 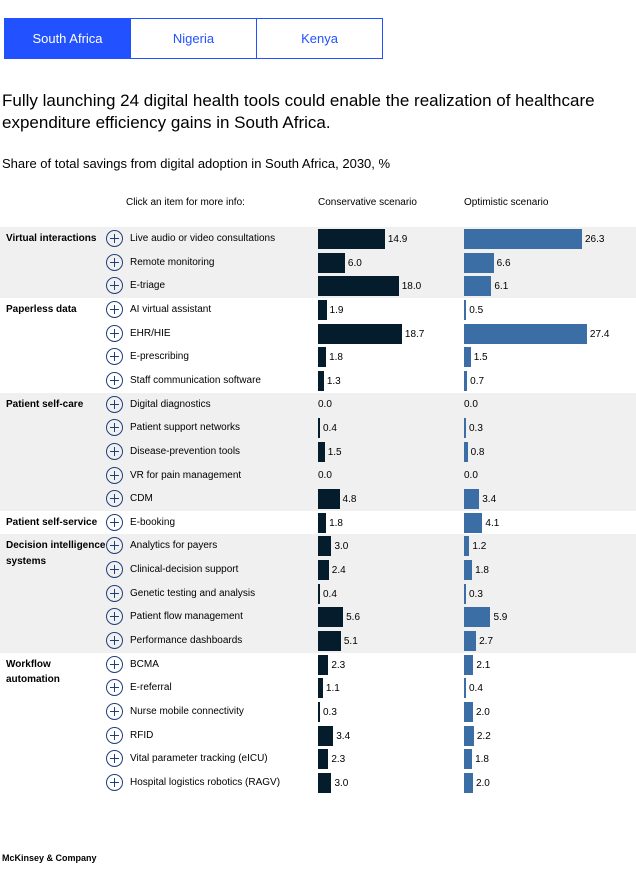 What do you see at coordinates (150, 333) in the screenshot?
I see `item-label-ehr-hie: EHR/HIE` at bounding box center [150, 333].